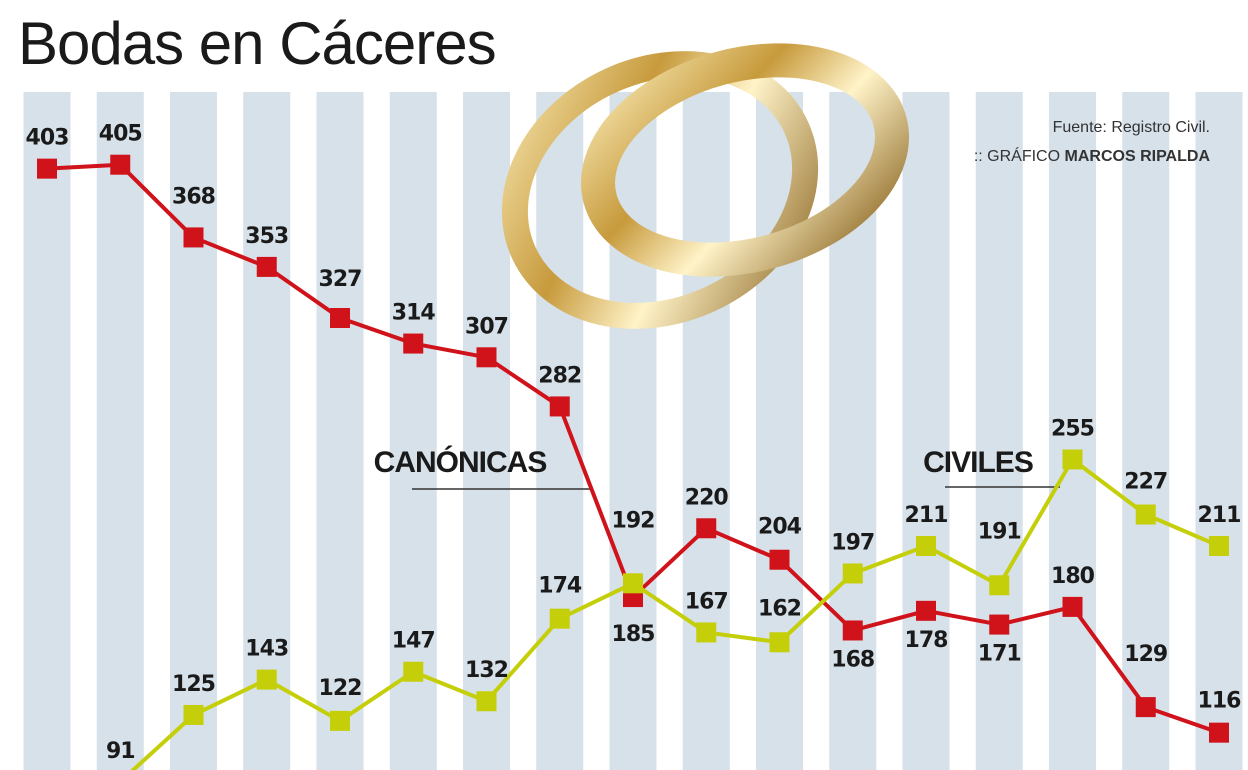 The height and width of the screenshot is (770, 1248). I want to click on data-label: 353, so click(266, 236).